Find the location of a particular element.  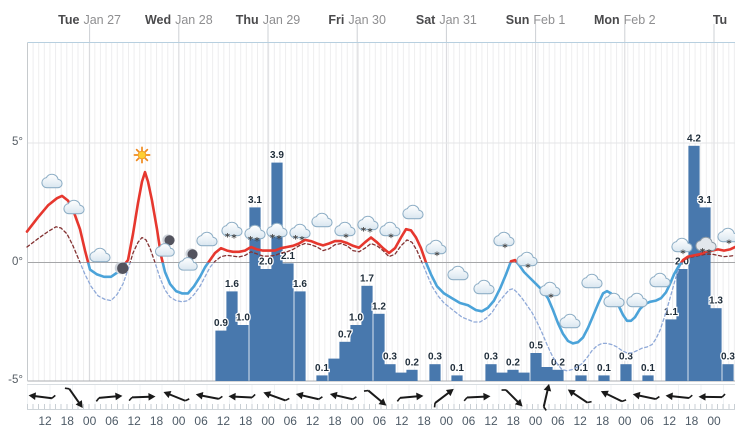

day-header: Fri Jan 30 is located at coordinates (357, 20).